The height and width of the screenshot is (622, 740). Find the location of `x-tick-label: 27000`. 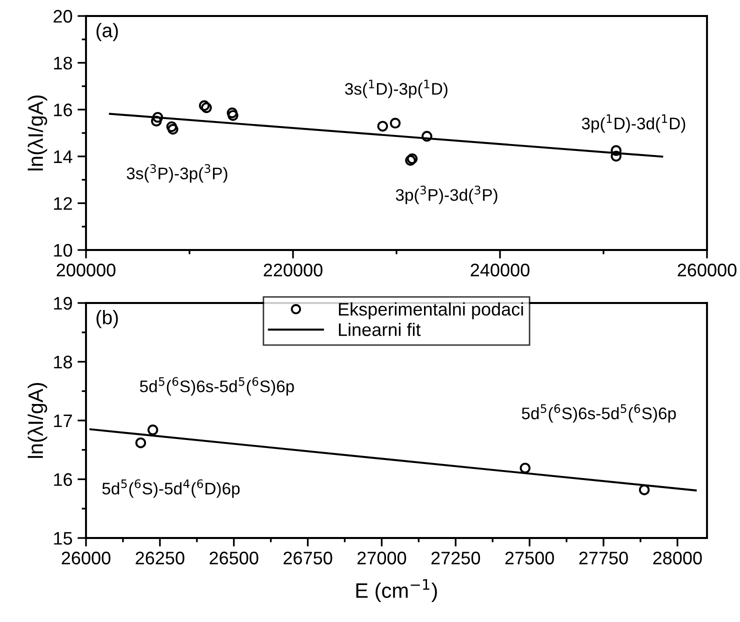

x-tick-label: 27000 is located at coordinates (382, 558).